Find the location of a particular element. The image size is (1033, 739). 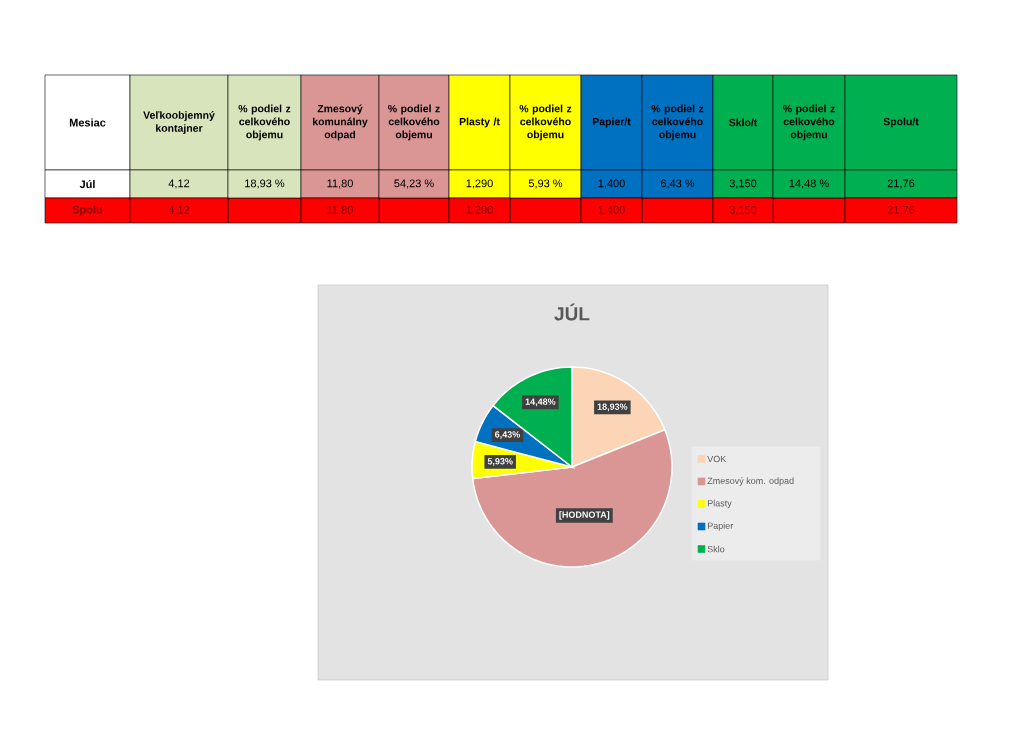

legend-label: VOK is located at coordinates (717, 459).